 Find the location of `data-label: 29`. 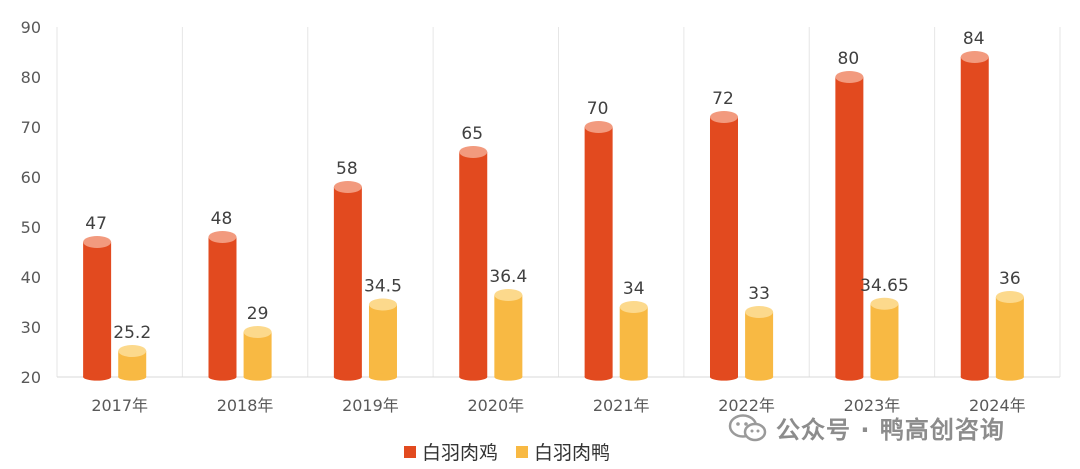

data-label: 29 is located at coordinates (258, 314).